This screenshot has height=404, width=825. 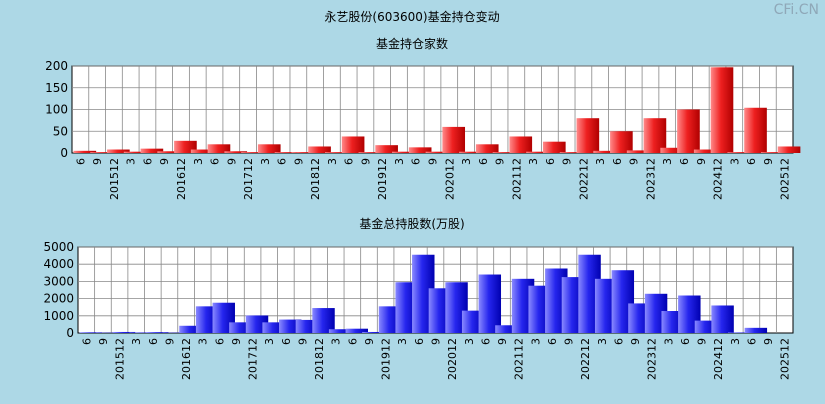 I want to click on y-tick-label: 2000, so click(x=58, y=299).